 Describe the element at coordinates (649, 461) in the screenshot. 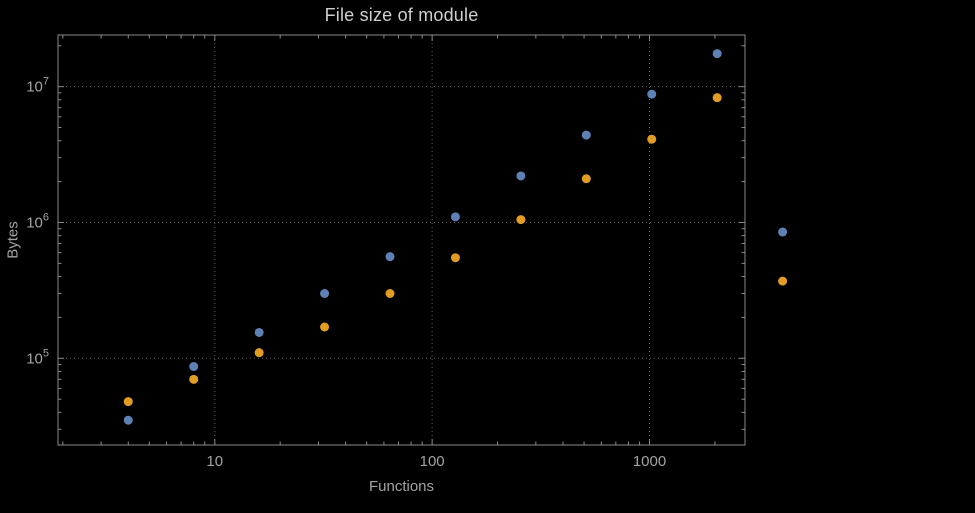

I see `x-tick-label: 1000` at that location.